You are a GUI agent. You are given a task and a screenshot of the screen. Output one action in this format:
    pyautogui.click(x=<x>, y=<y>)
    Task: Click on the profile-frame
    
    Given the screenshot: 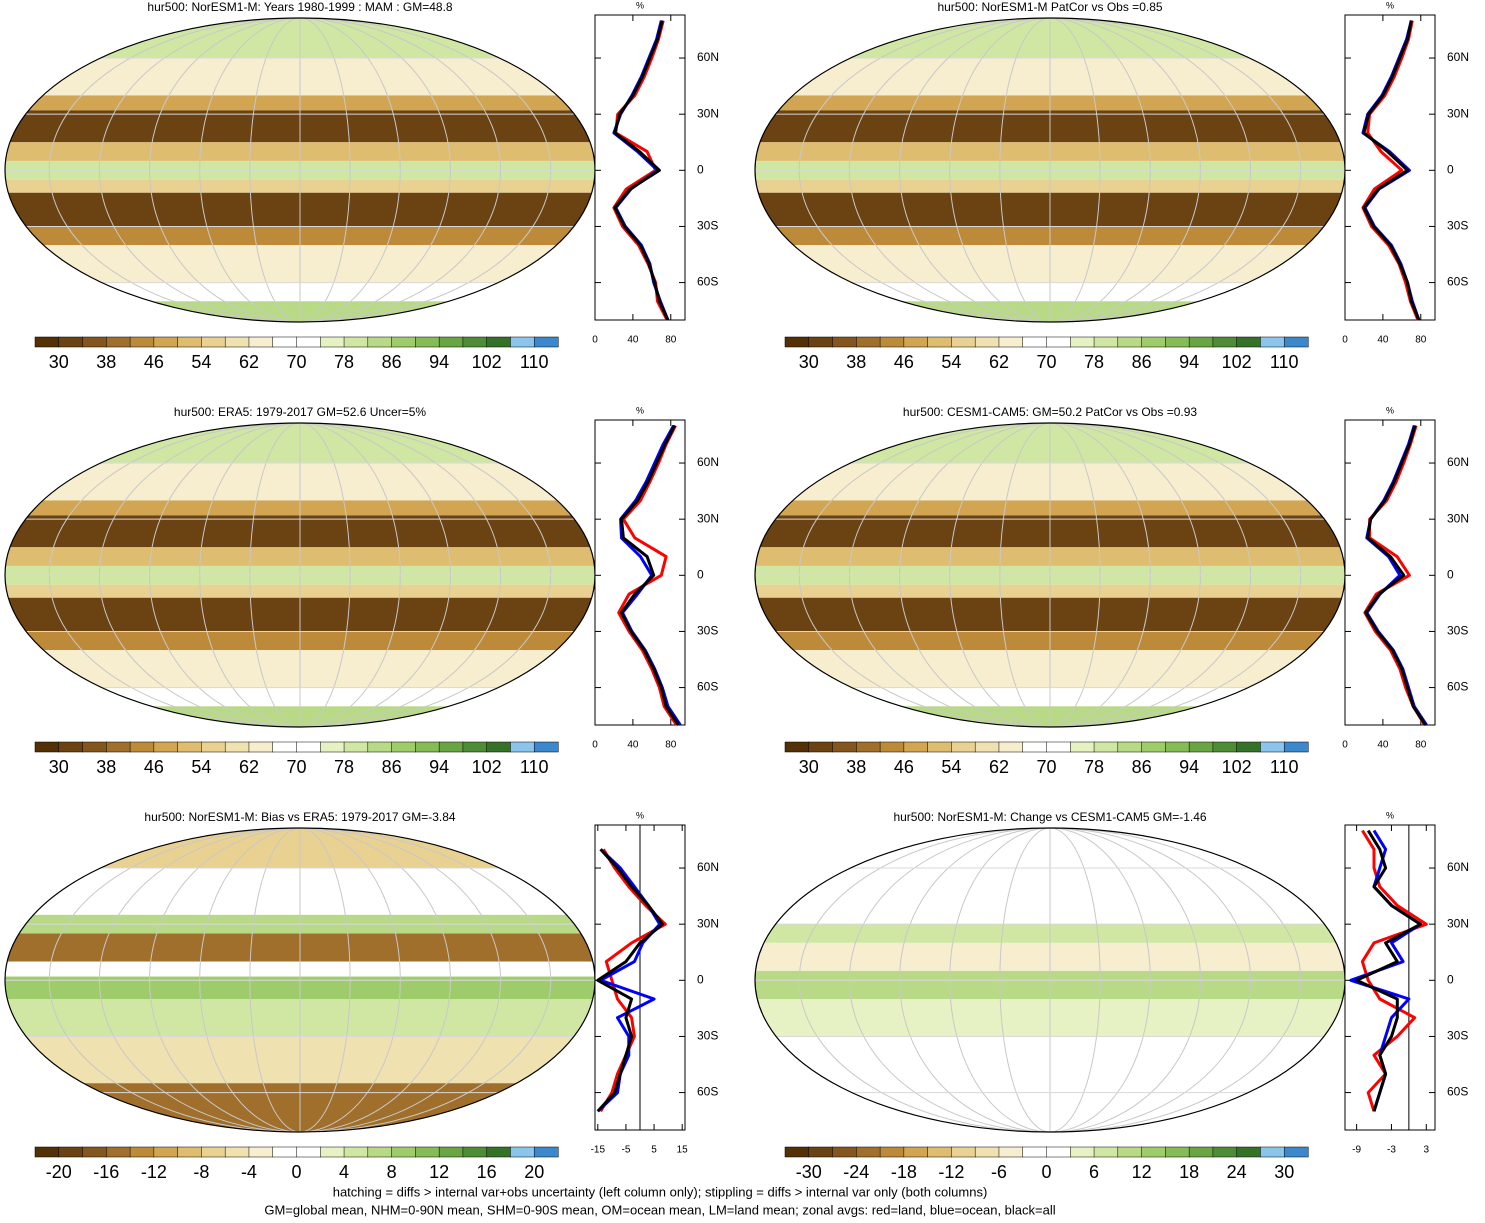 What is the action you would take?
    pyautogui.click(x=1390, y=167)
    